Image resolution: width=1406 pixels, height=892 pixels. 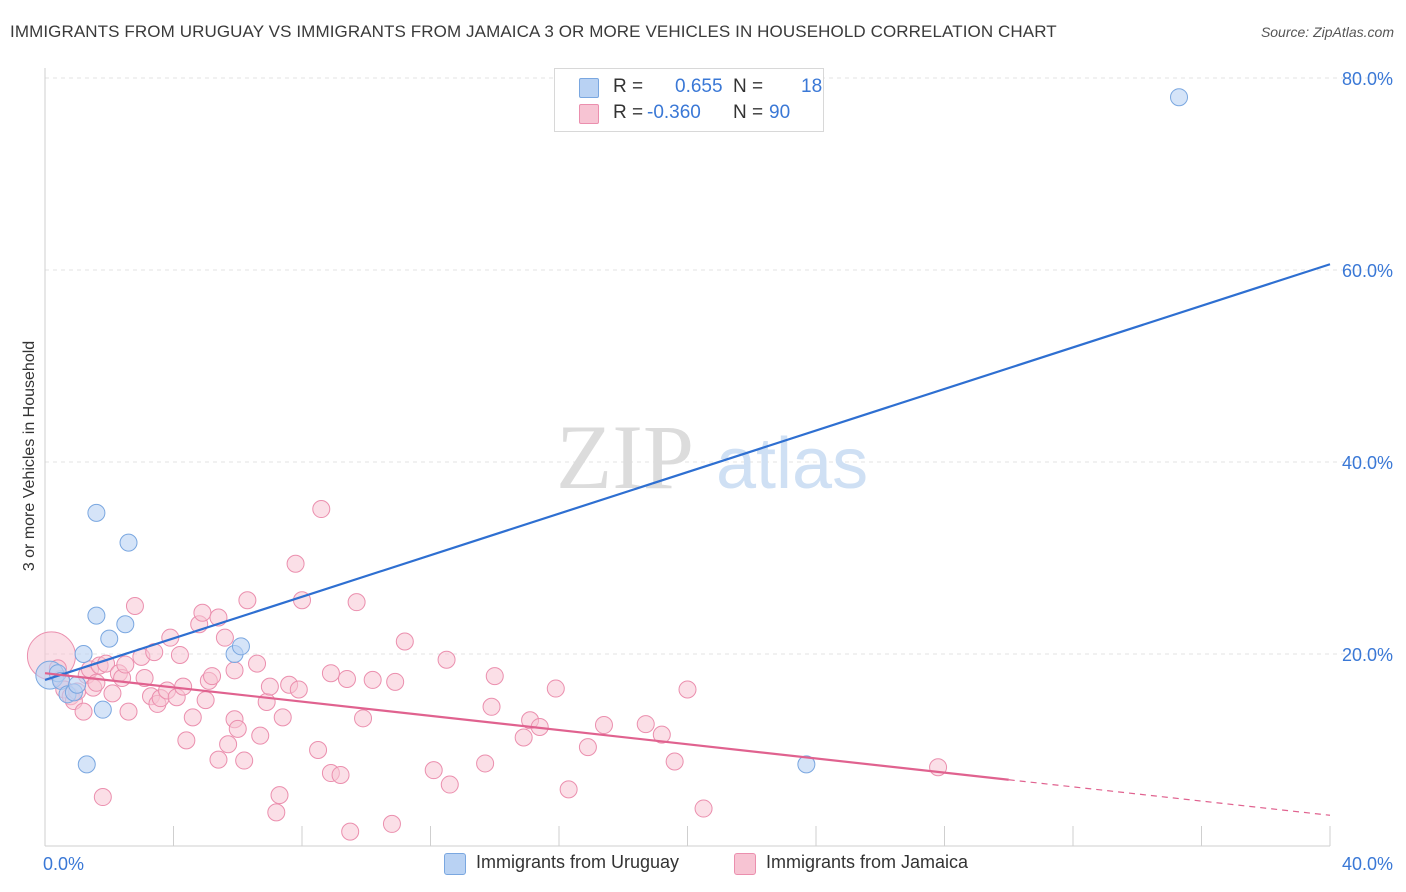 I want to click on x-tick-label: 0.0%, so click(x=63, y=864).